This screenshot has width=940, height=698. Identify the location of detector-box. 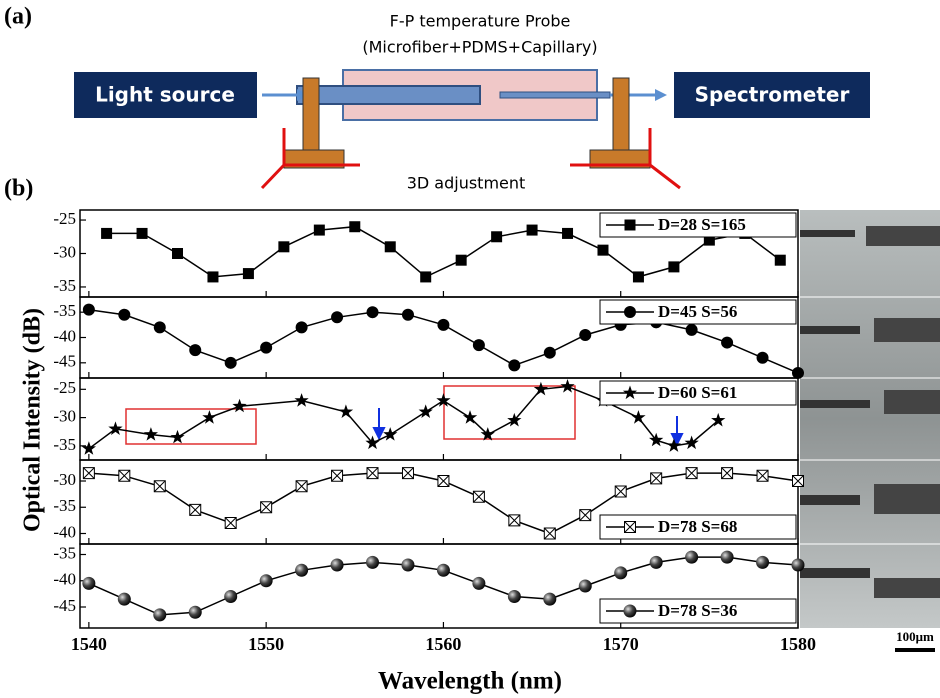
(772, 95).